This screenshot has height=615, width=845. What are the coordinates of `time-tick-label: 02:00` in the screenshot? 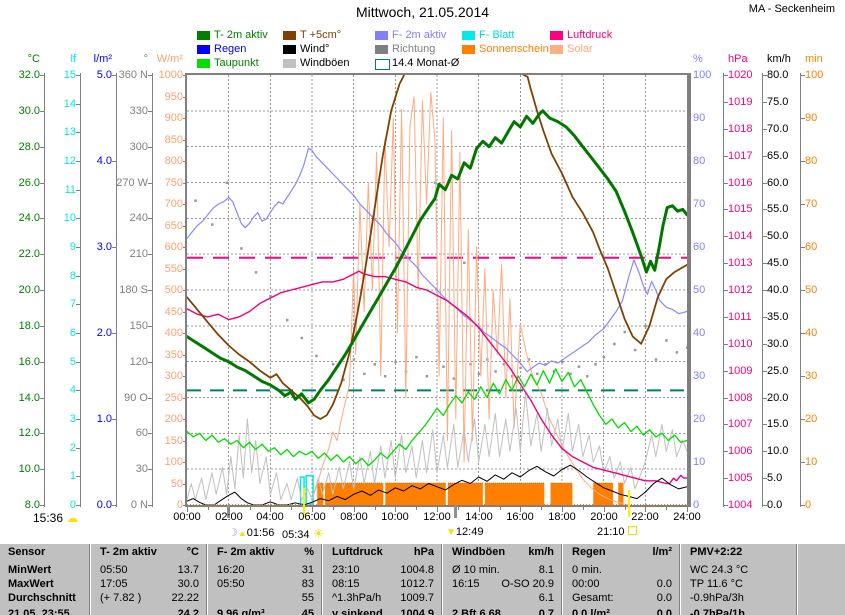 It's located at (229, 517).